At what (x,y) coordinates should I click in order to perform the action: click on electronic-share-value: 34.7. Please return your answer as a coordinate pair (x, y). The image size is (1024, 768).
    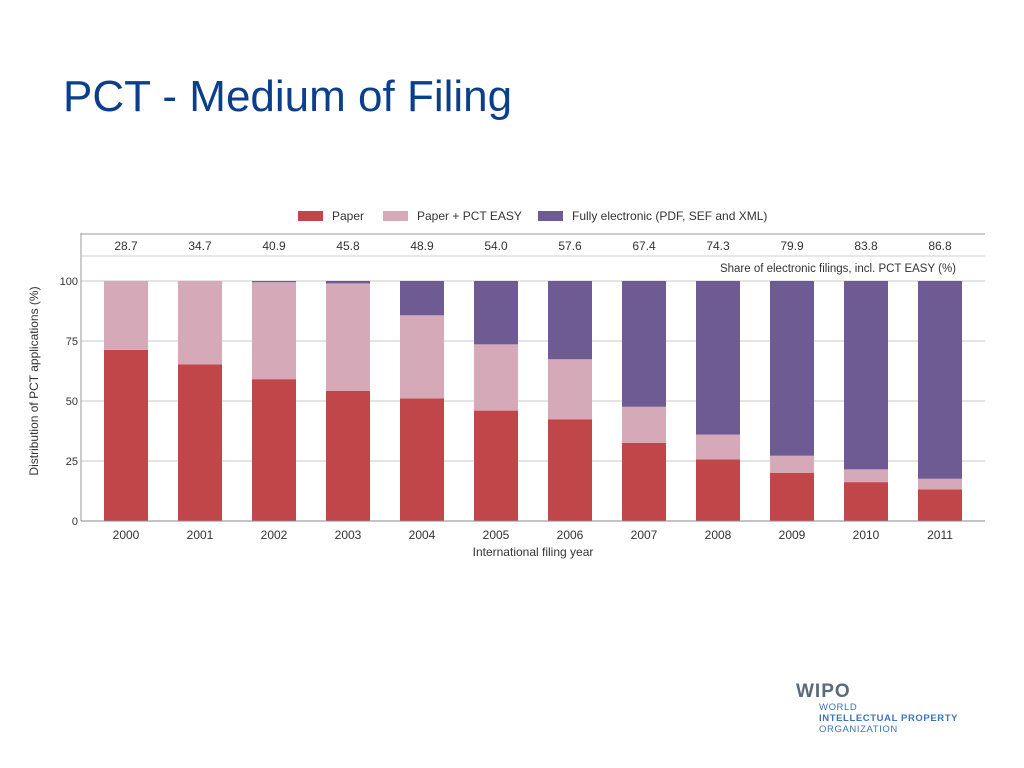
    Looking at the image, I should click on (200, 246).